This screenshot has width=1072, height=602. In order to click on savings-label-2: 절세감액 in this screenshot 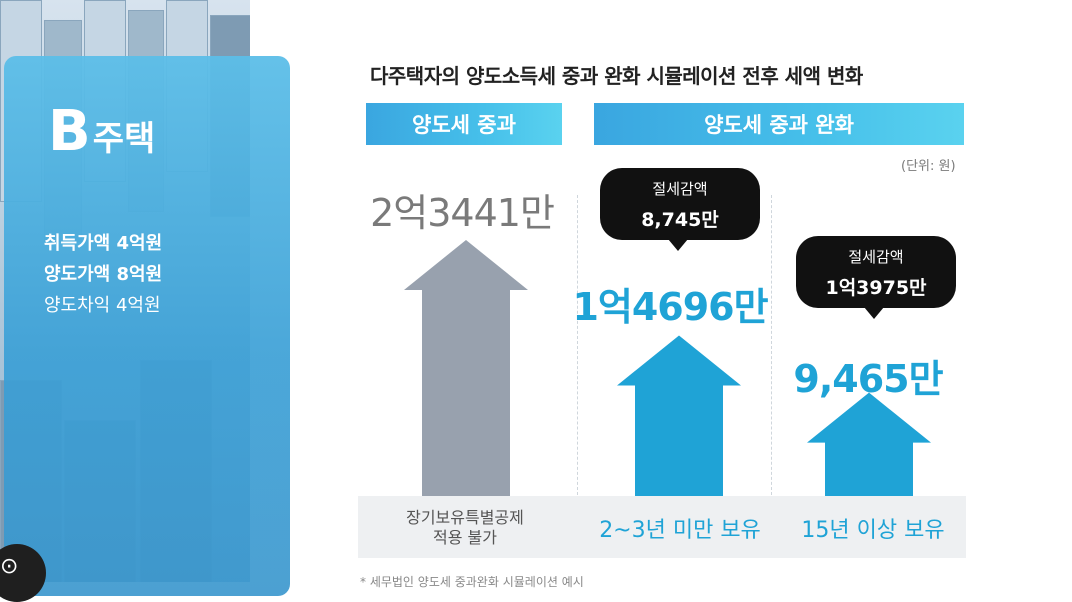, I will do `click(876, 257)`.